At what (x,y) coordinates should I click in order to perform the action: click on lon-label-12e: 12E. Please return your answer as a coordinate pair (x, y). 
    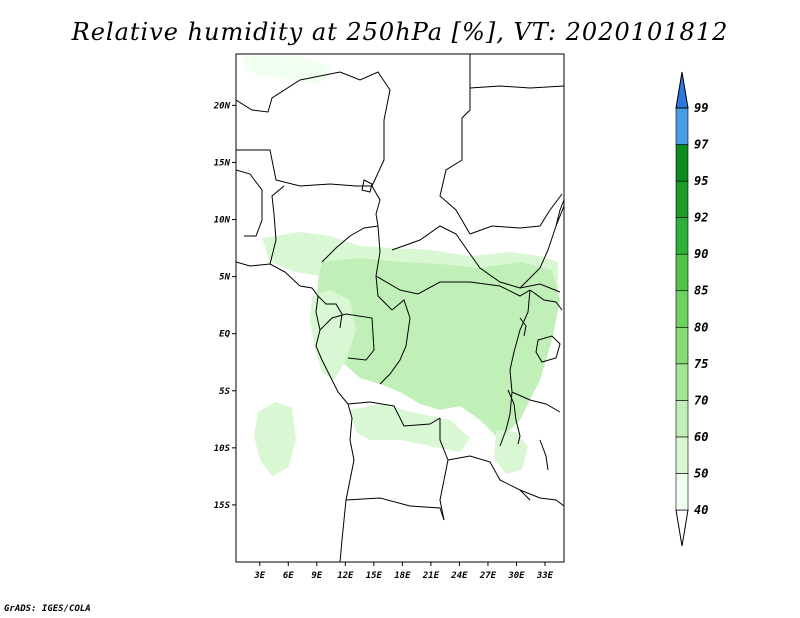
    Looking at the image, I should click on (345, 576).